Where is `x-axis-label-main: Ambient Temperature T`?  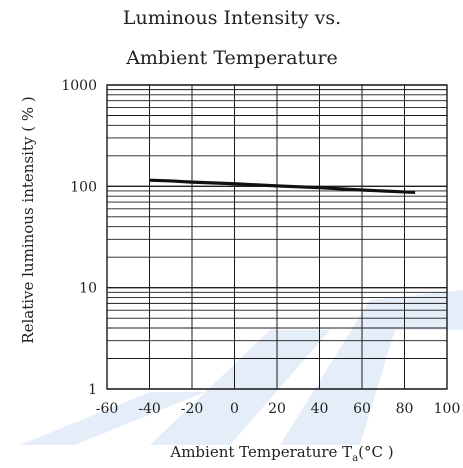 x-axis-label-main: Ambient Temperature T is located at coordinates (260, 452).